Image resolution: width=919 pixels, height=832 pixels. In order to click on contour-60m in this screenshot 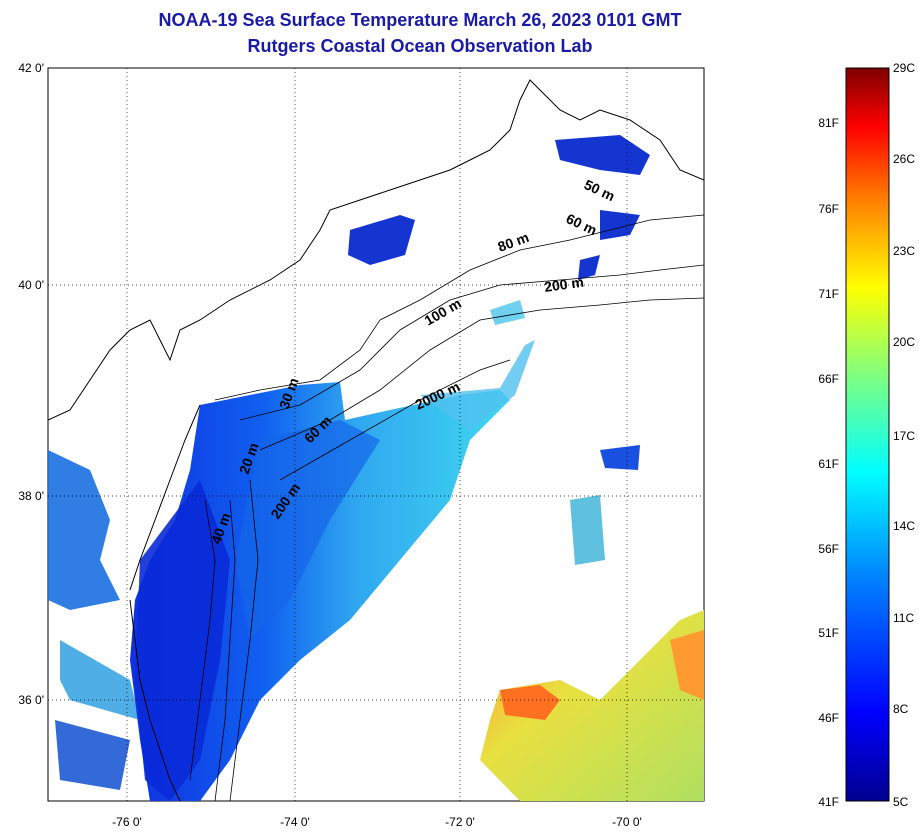, I will do `click(459, 307)`.